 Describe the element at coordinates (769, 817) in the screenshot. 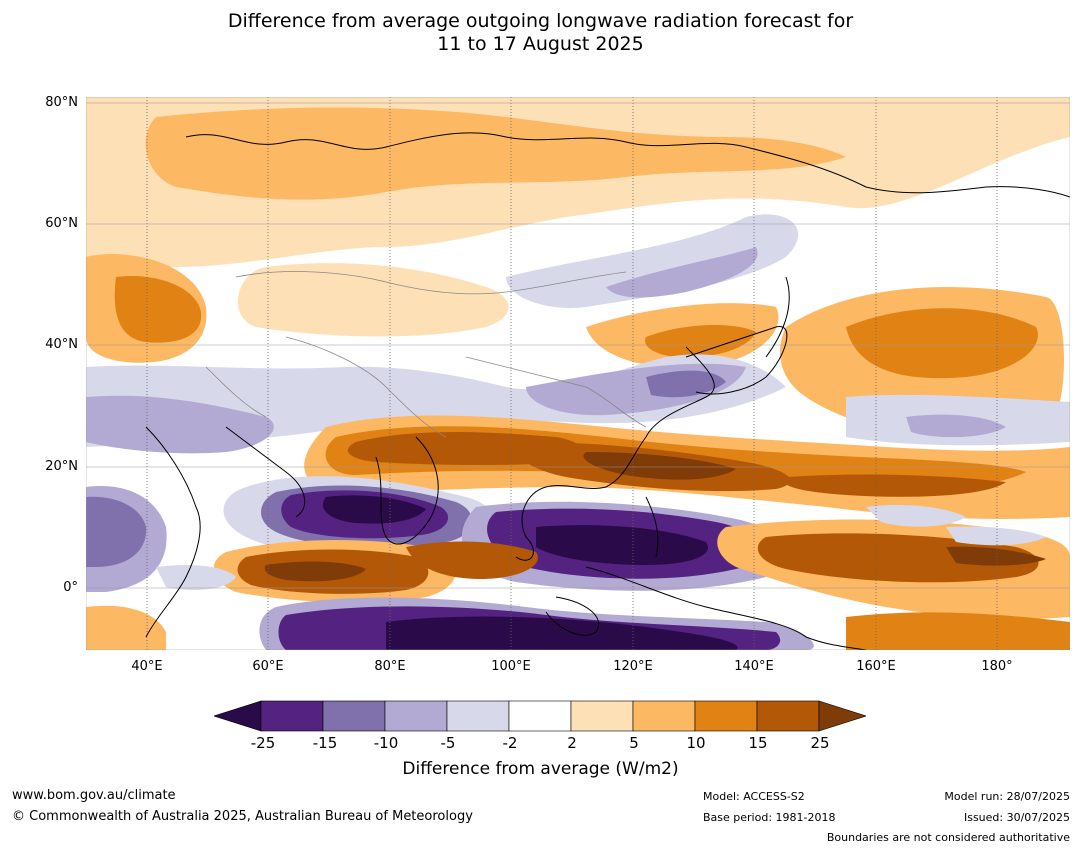

I see `base-period: Base period: 1981-2018` at that location.